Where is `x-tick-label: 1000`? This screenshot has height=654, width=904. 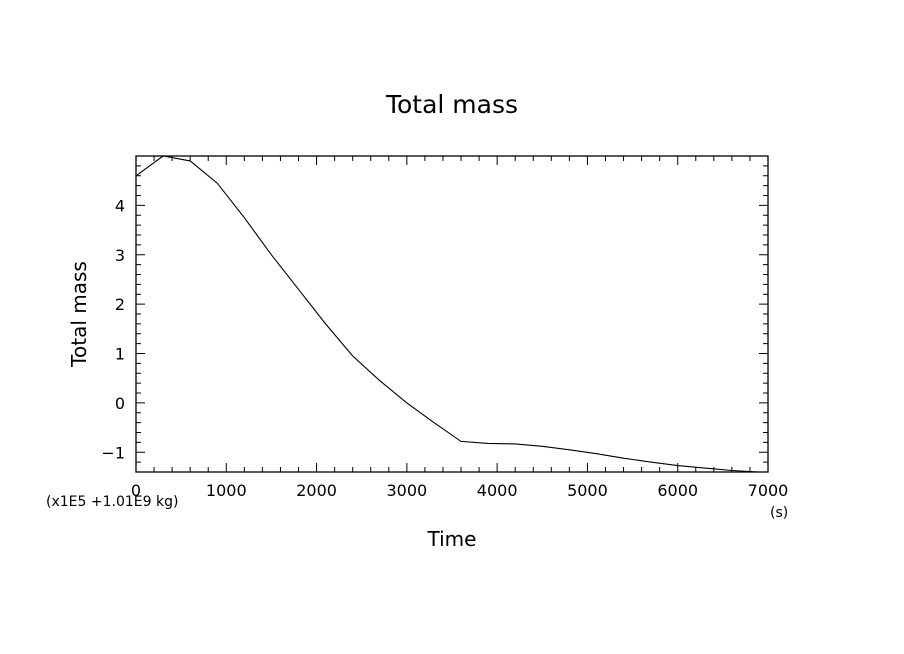 x-tick-label: 1000 is located at coordinates (226, 490).